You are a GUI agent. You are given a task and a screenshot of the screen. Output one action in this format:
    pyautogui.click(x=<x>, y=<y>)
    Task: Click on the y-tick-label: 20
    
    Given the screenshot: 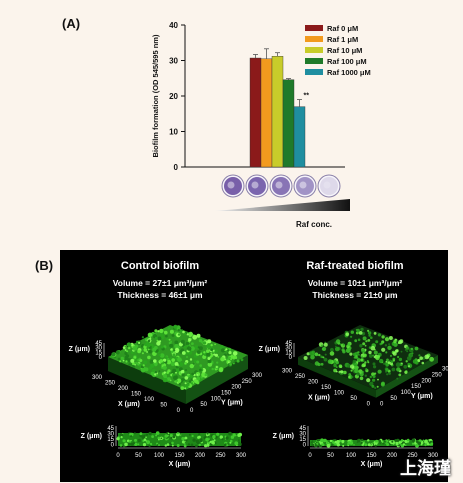 What is the action you would take?
    pyautogui.click(x=173, y=96)
    